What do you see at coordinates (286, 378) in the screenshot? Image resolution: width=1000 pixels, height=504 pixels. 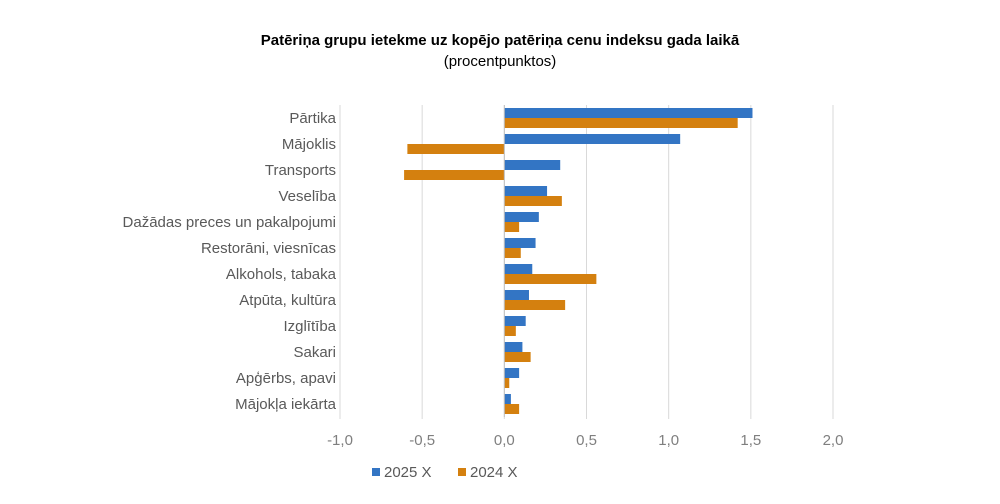 I see `category-label: Apģērbs, apavi` at bounding box center [286, 378].